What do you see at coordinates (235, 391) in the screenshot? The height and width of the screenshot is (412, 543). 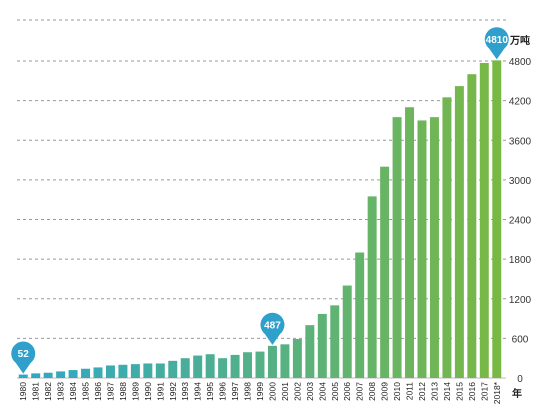 I see `x-tick-label: 1997` at bounding box center [235, 391].